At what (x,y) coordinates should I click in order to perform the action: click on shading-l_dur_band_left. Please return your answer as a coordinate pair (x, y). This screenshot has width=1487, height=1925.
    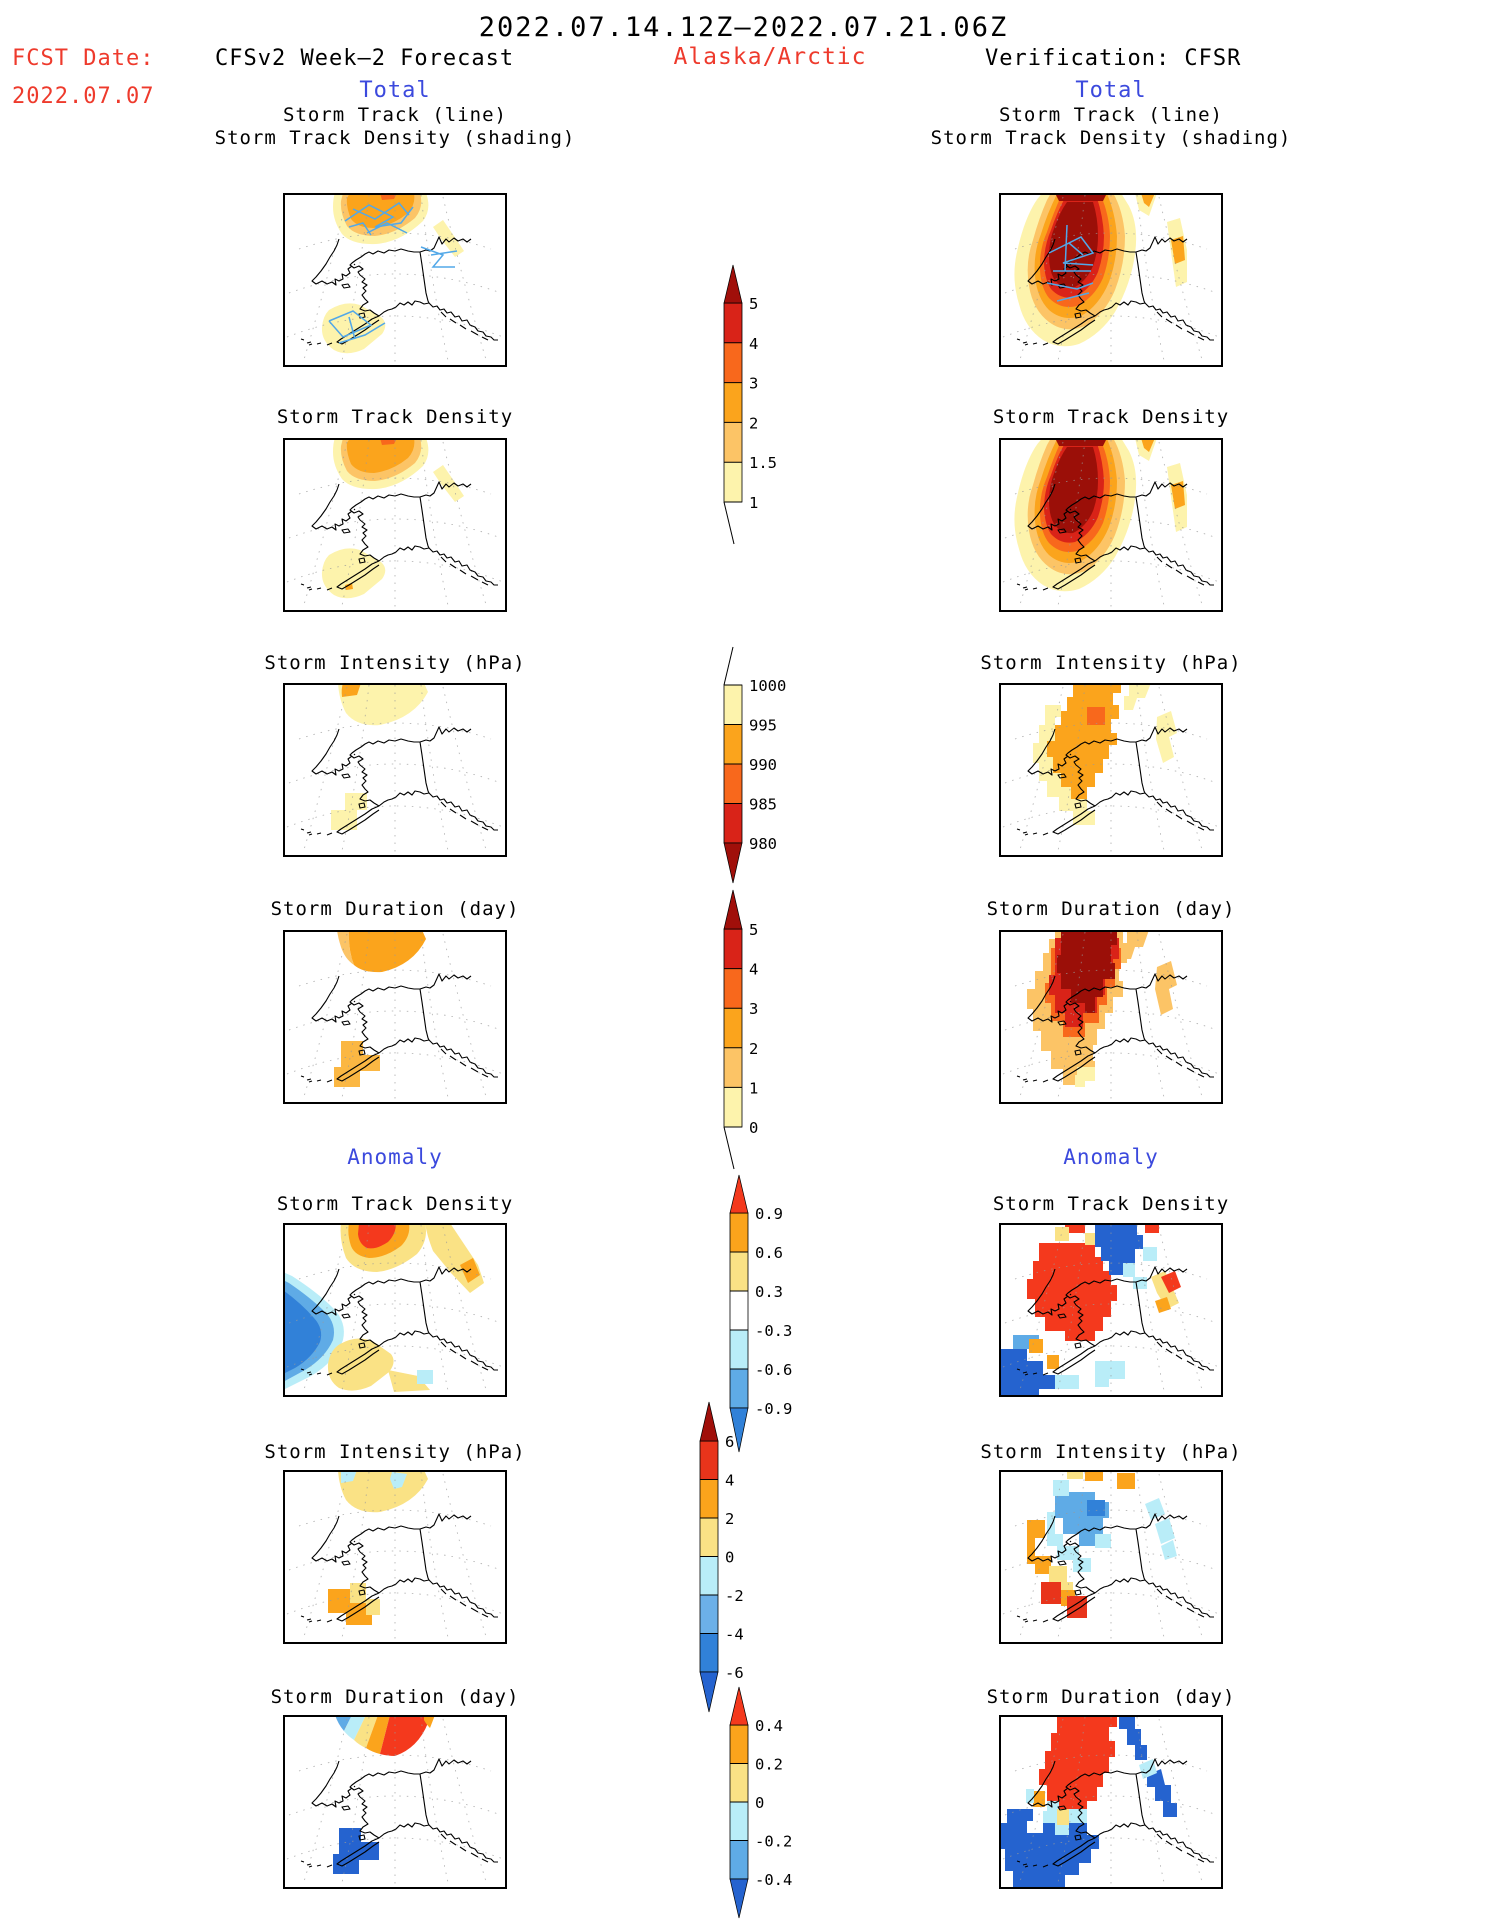
    Looking at the image, I should click on (345, 947).